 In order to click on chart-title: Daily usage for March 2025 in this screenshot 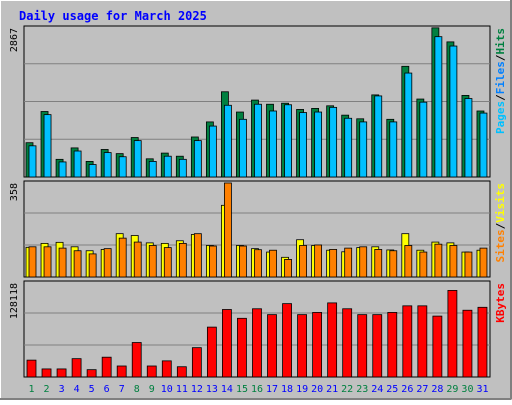, I will do `click(113, 16)`.